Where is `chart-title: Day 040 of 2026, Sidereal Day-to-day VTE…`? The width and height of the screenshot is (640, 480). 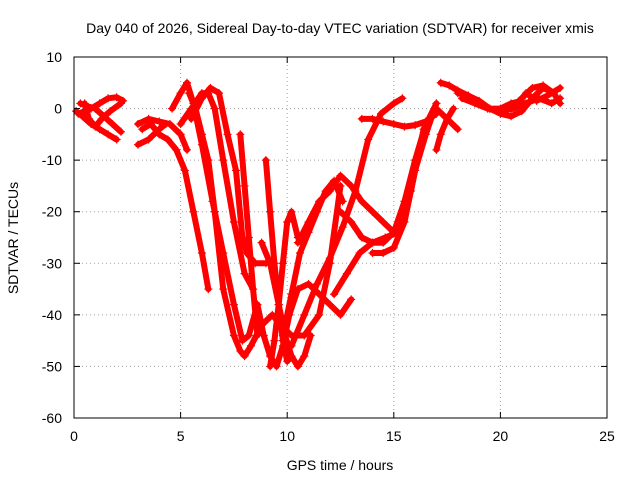 chart-title: Day 040 of 2026, Sidereal Day-to-day VTE… is located at coordinates (340, 28).